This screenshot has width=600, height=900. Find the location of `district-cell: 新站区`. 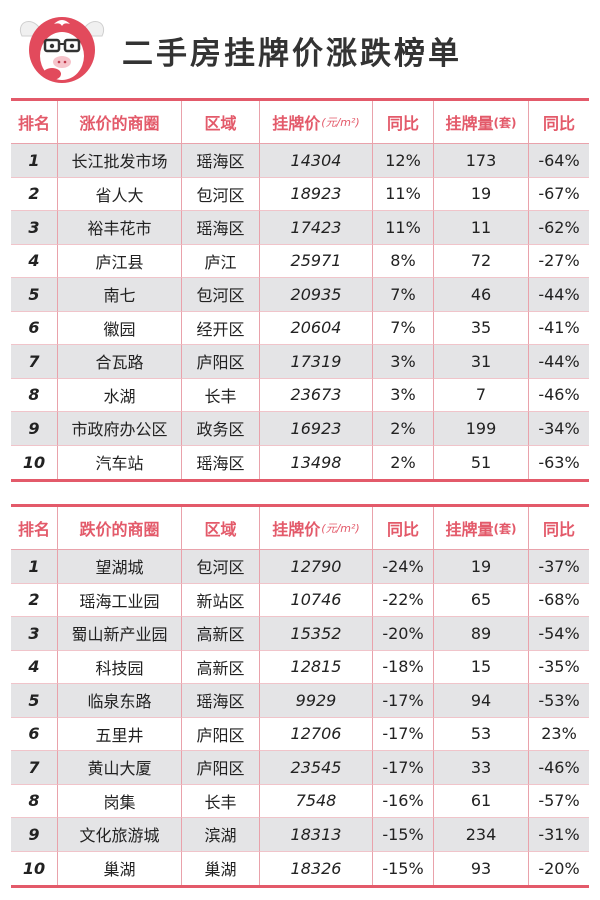

district-cell: 新站区 is located at coordinates (221, 600).